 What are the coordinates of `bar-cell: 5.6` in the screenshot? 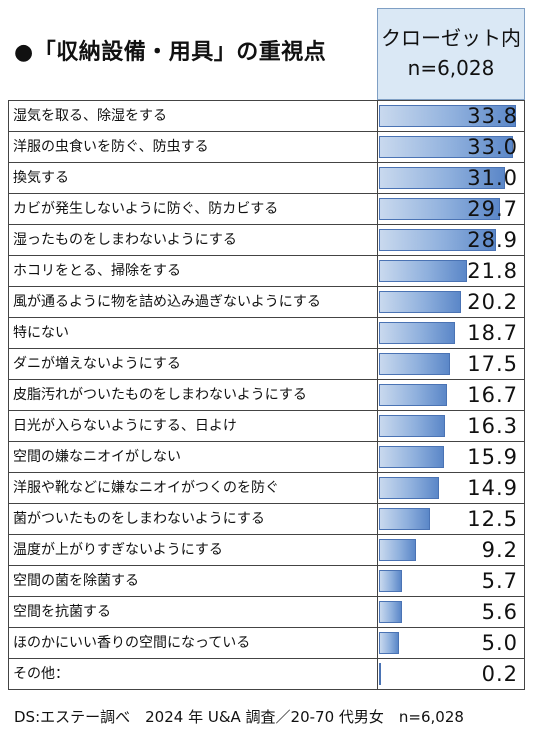 It's located at (451, 612).